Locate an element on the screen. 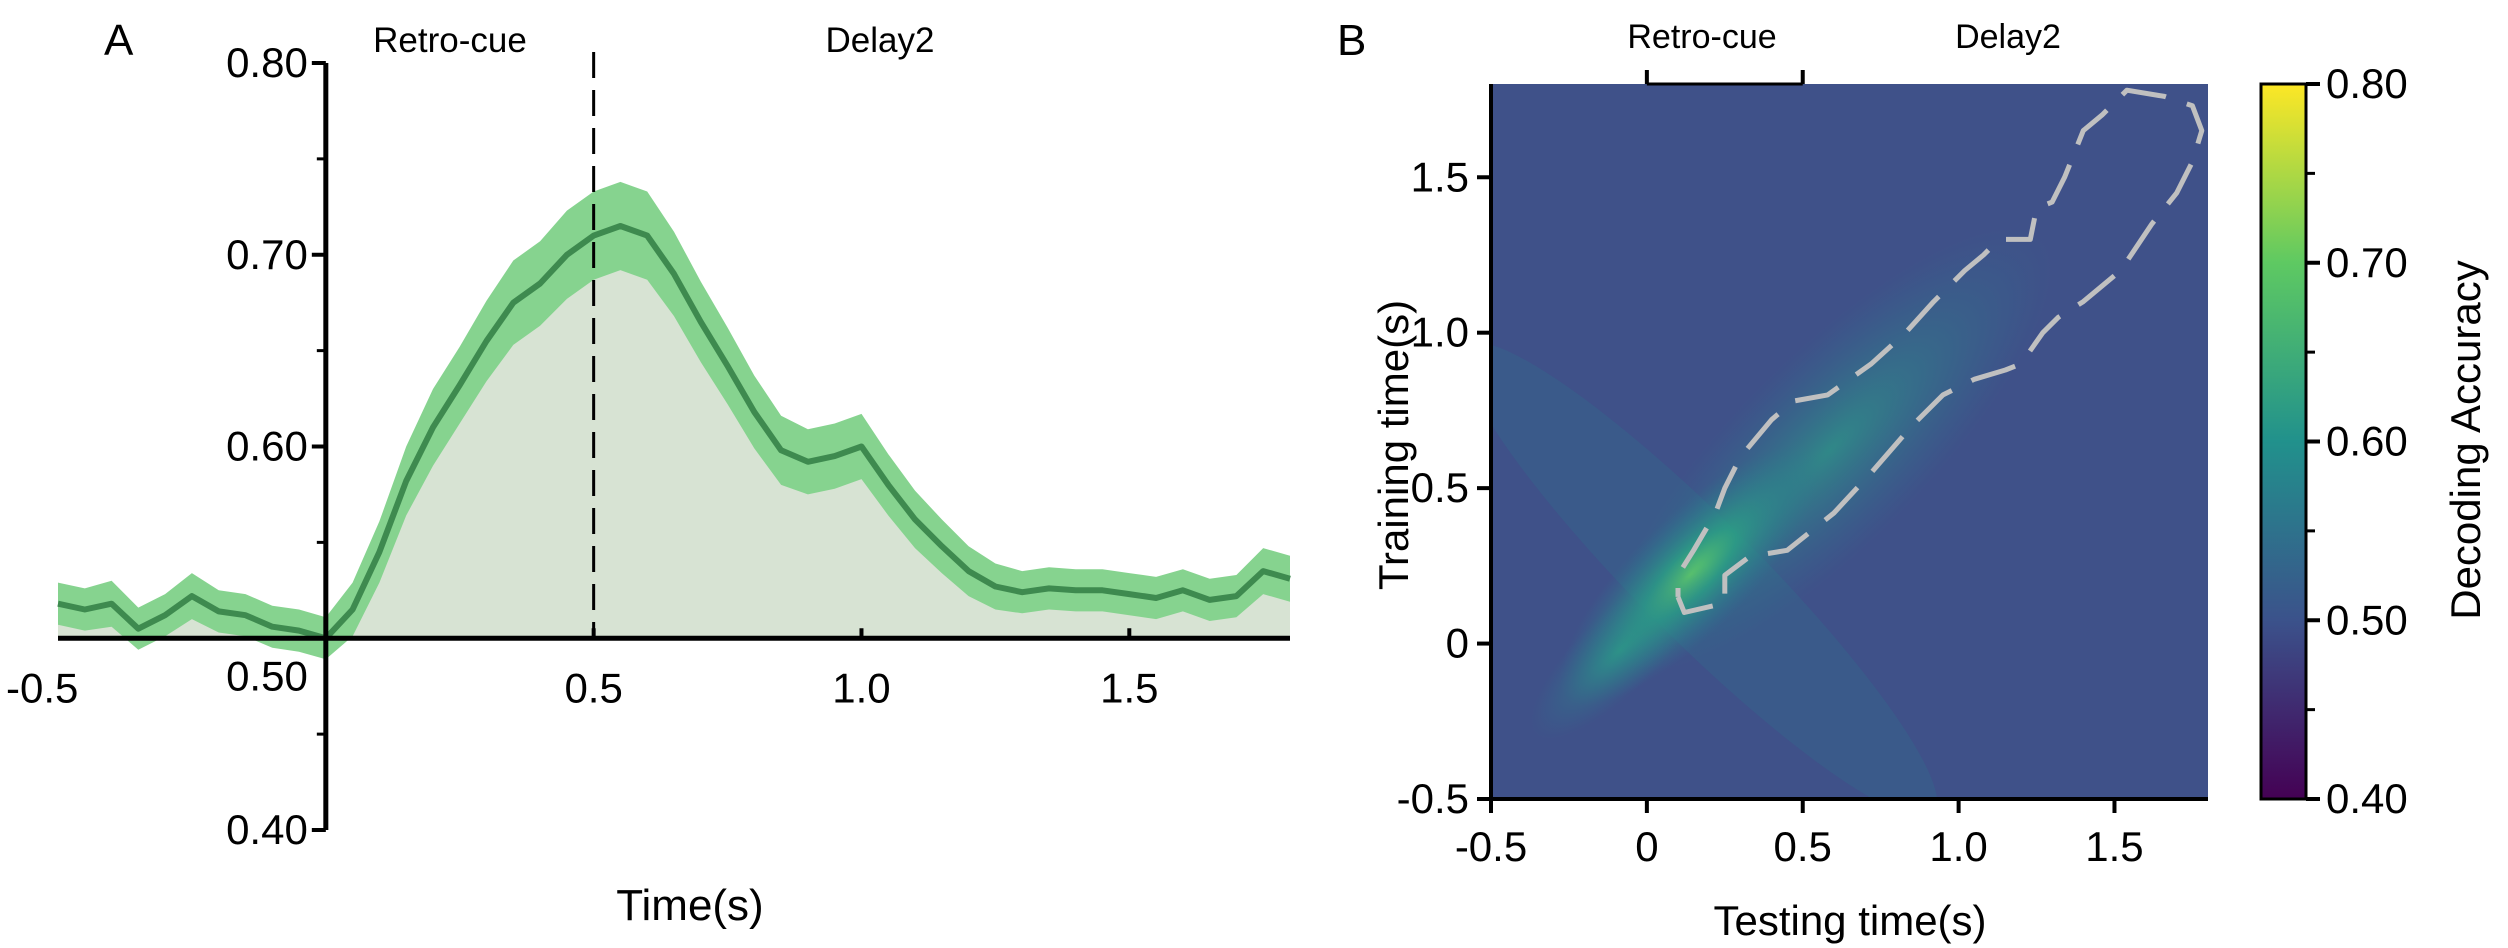  b-colorbar-tick-label: 0.40 is located at coordinates (2367, 798).